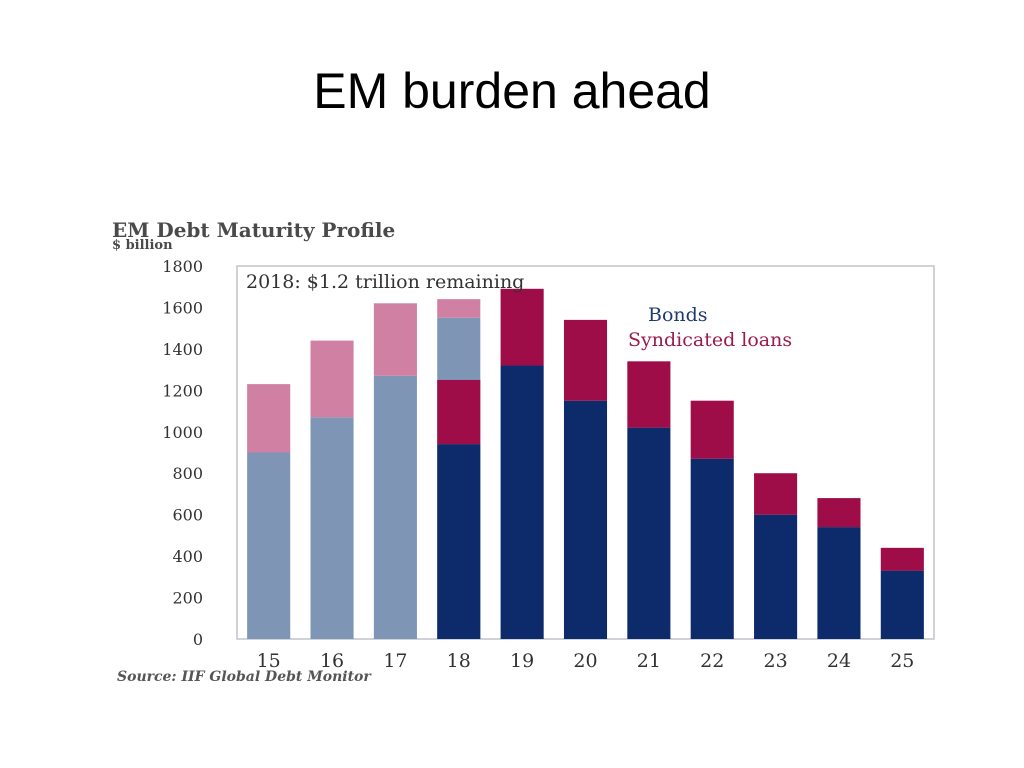  What do you see at coordinates (187, 515) in the screenshot?
I see `y-tick-label: 600` at bounding box center [187, 515].